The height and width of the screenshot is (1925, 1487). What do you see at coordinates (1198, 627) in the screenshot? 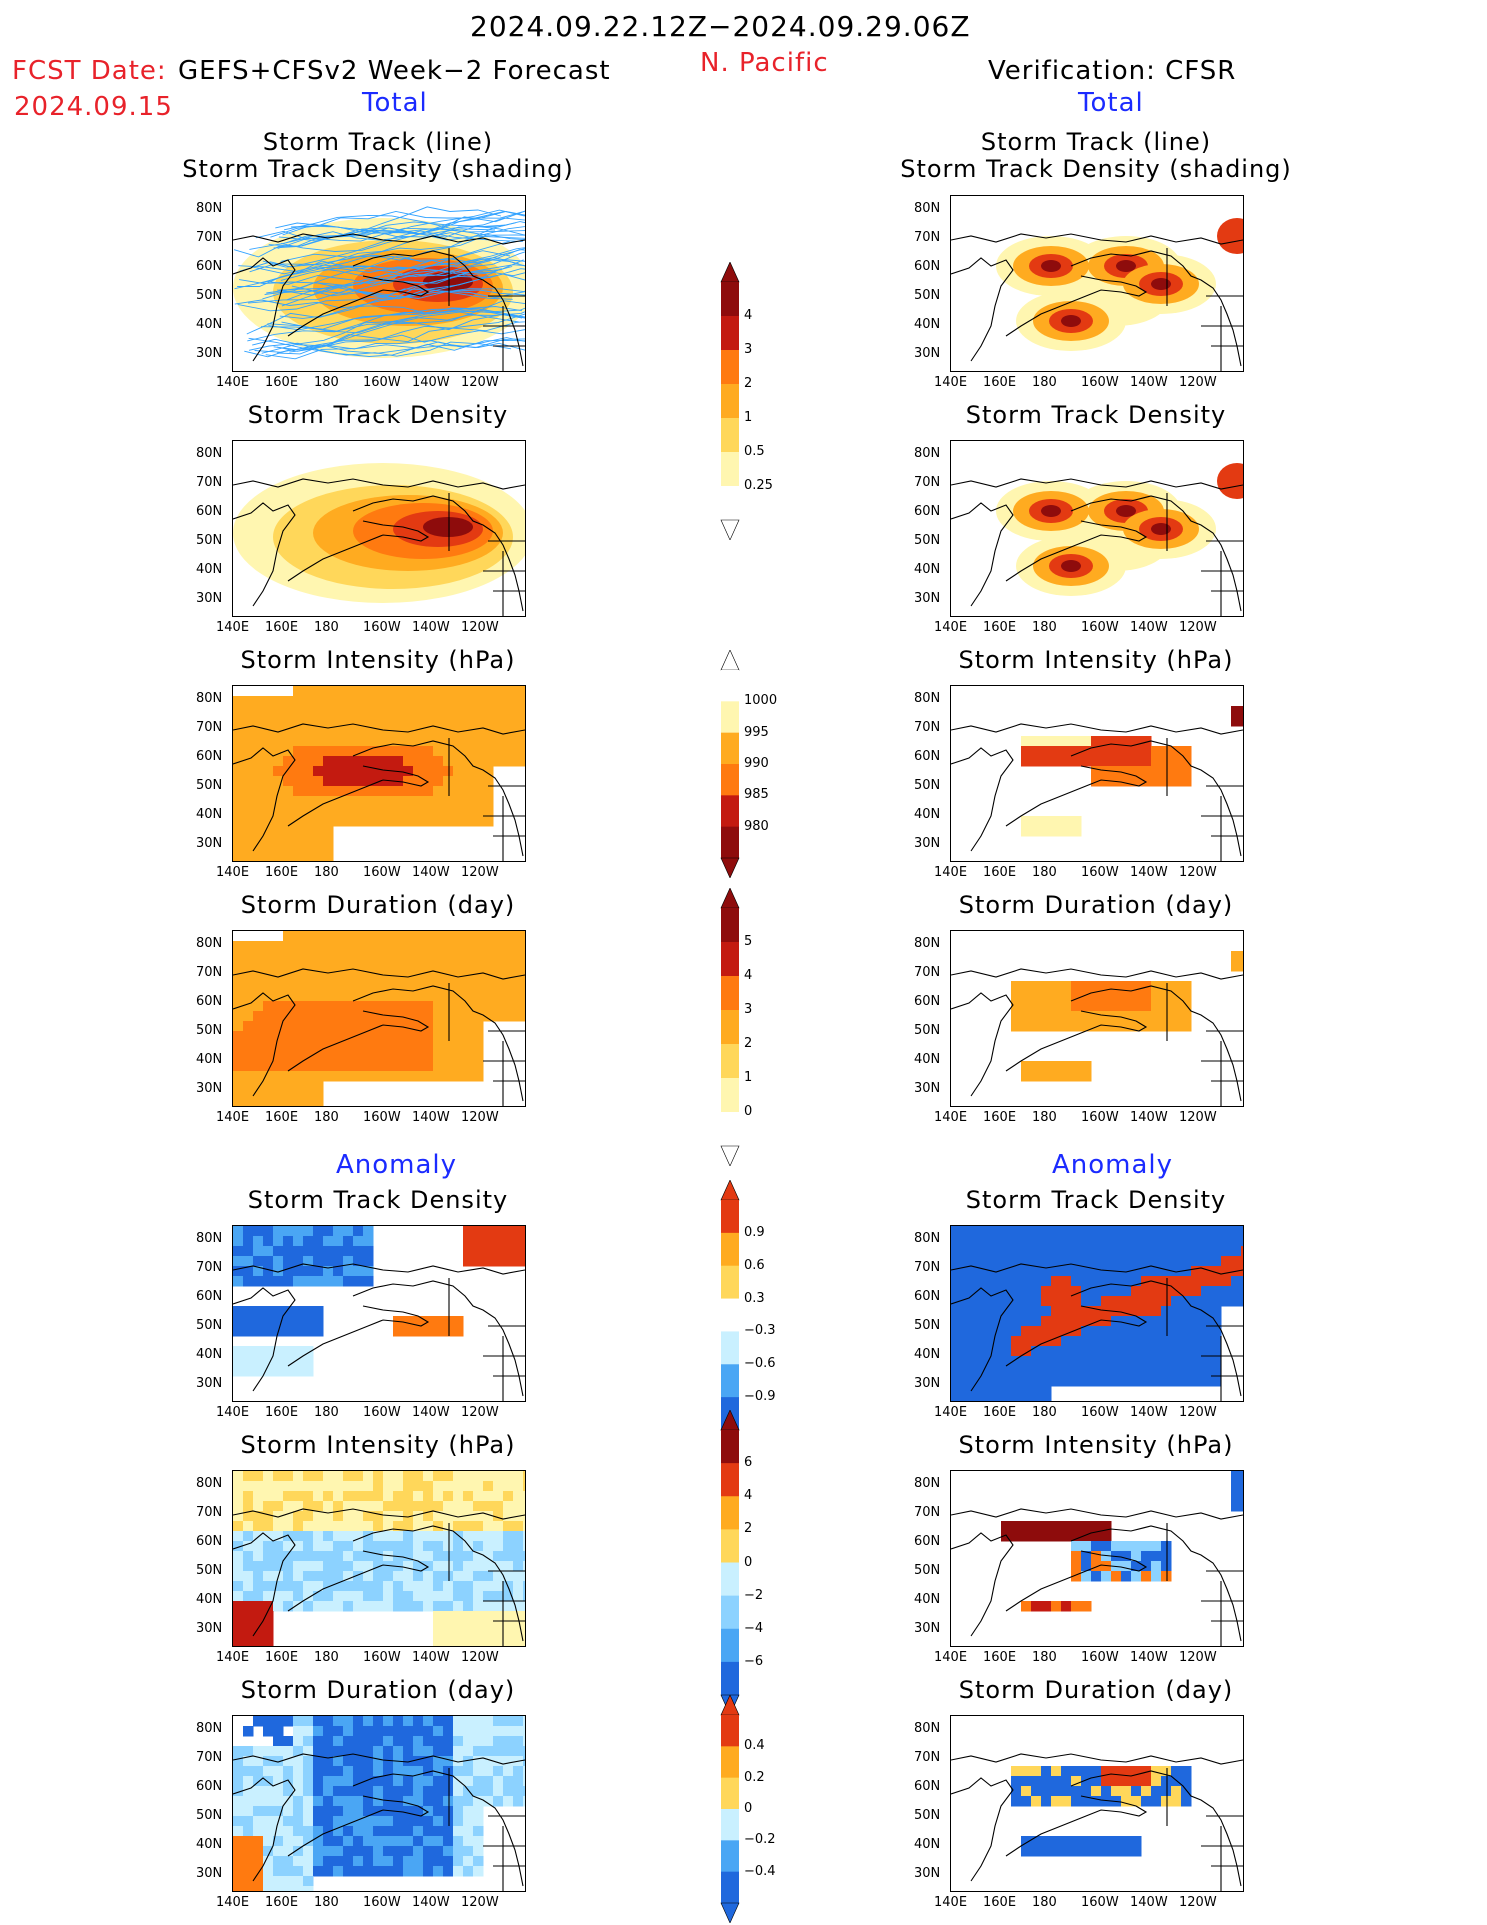
I see `lon-tick-label: 120W` at bounding box center [1198, 627].